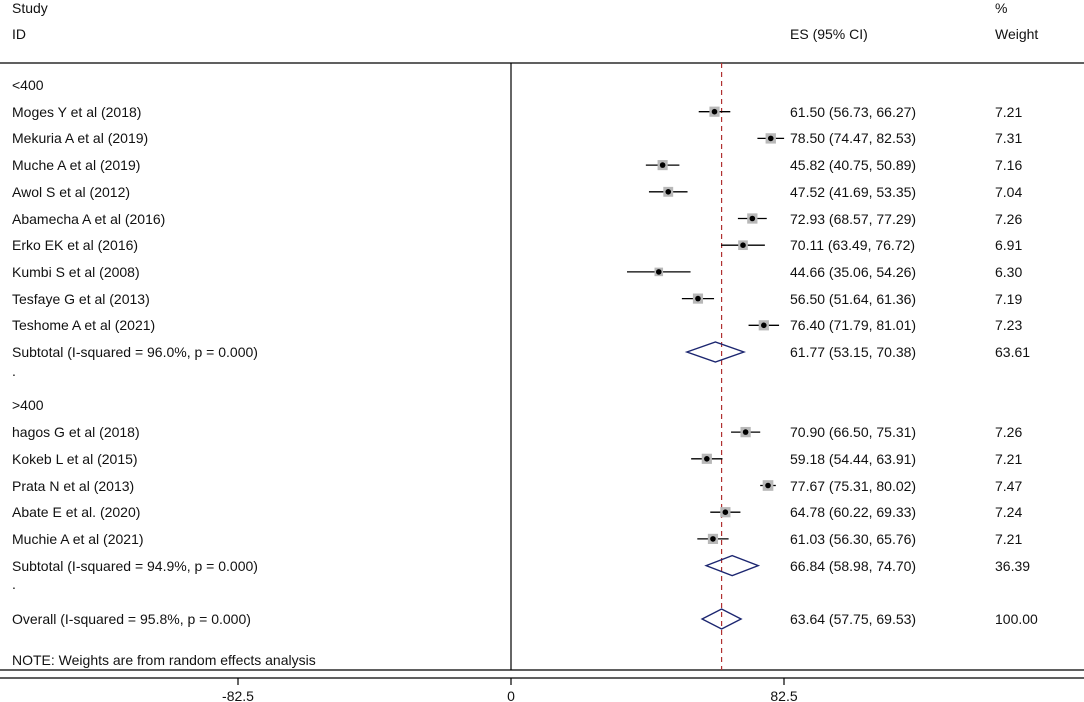 The width and height of the screenshot is (1084, 702). What do you see at coordinates (853, 111) in the screenshot?
I see `study-ci: 61.50 (56.73, 66.27)` at bounding box center [853, 111].